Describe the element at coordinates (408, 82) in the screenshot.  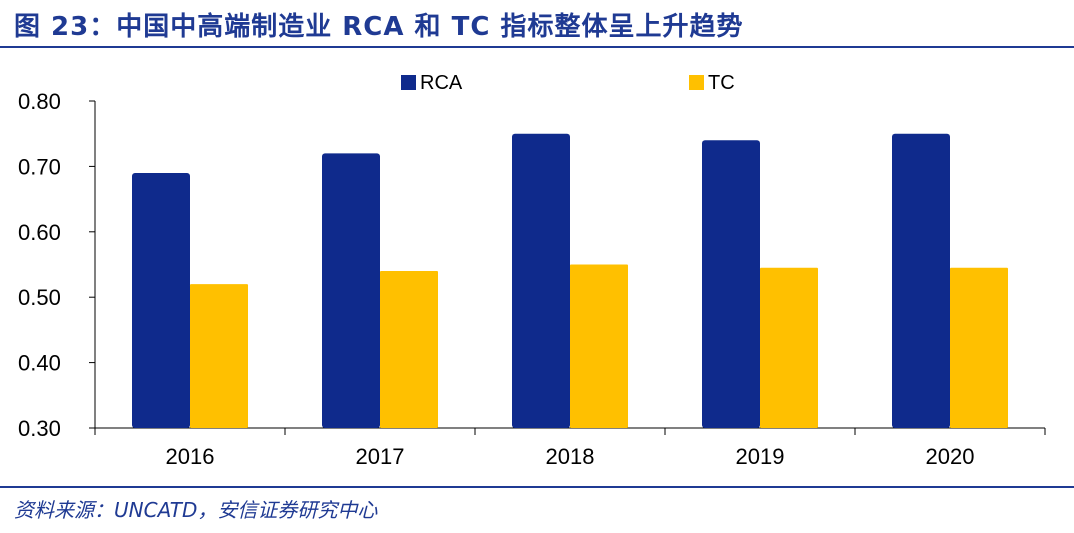
I see `legend-swatch-rca` at that location.